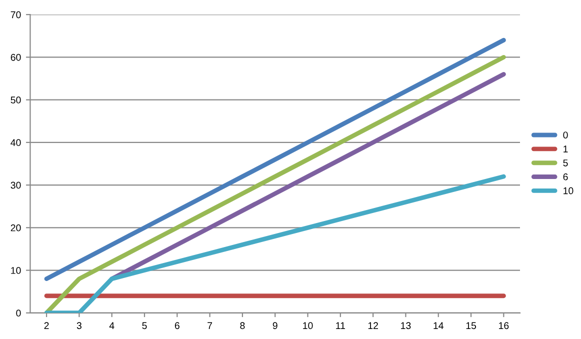  Describe the element at coordinates (242, 326) in the screenshot. I see `x-tick-label: 8` at that location.